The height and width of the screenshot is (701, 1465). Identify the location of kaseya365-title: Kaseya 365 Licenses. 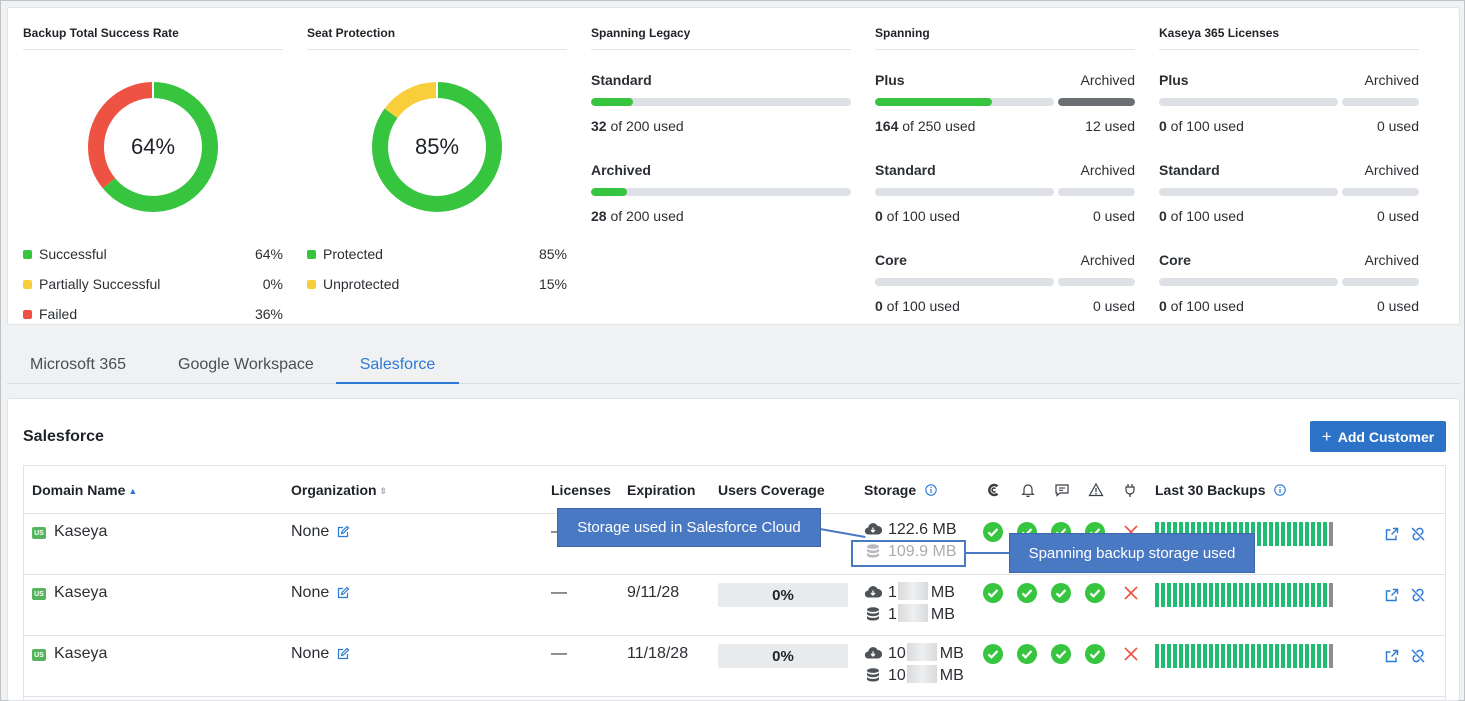
(1289, 38).